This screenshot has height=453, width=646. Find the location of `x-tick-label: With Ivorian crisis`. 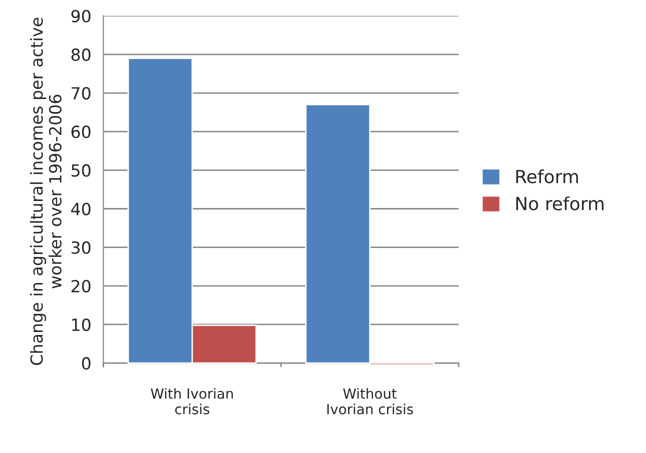

x-tick-label: With Ivorian crisis is located at coordinates (191, 401).